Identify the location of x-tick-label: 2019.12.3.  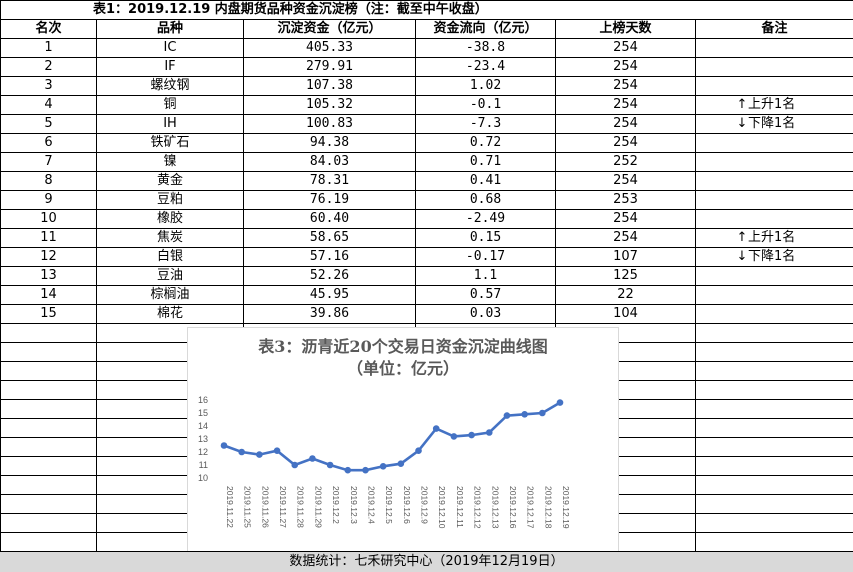
(354, 505).